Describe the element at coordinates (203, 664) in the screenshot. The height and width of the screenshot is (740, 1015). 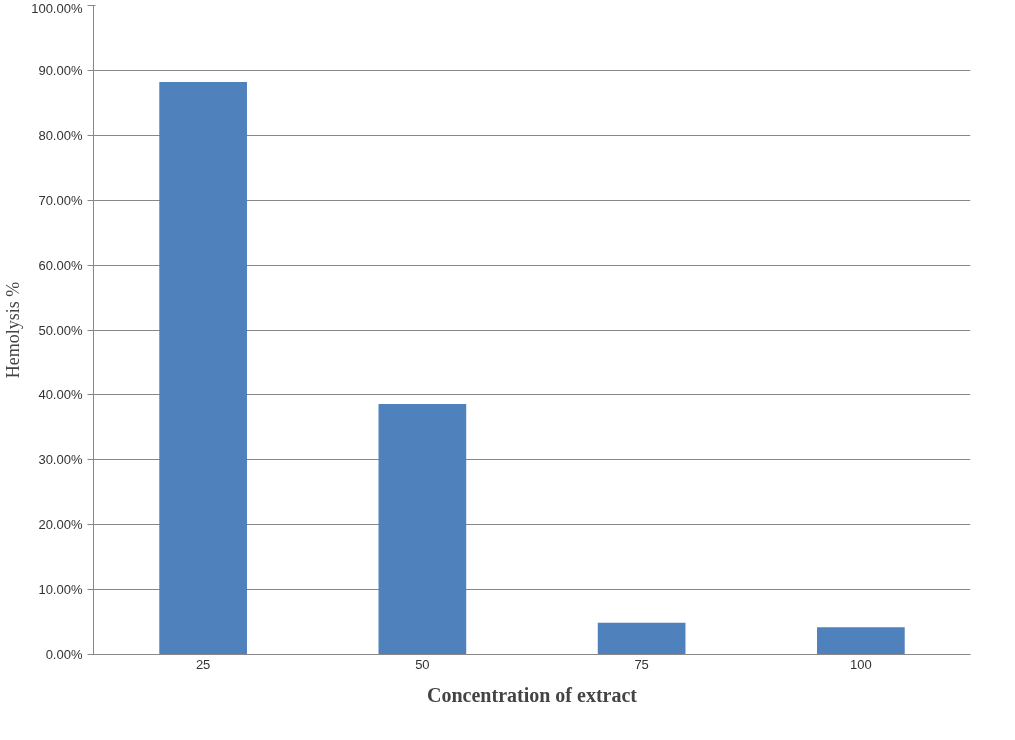
I see `x-tick-label: 25` at that location.